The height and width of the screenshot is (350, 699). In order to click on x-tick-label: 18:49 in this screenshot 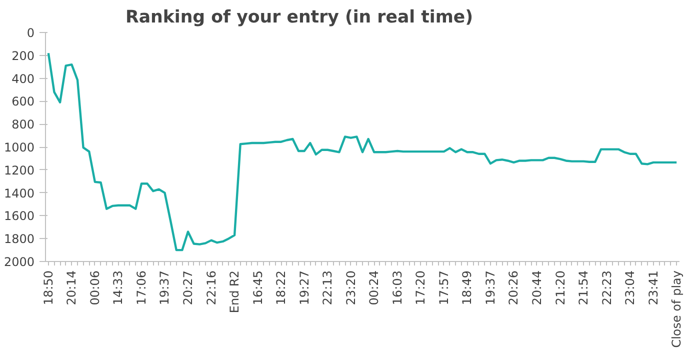, I will do `click(467, 288)`.